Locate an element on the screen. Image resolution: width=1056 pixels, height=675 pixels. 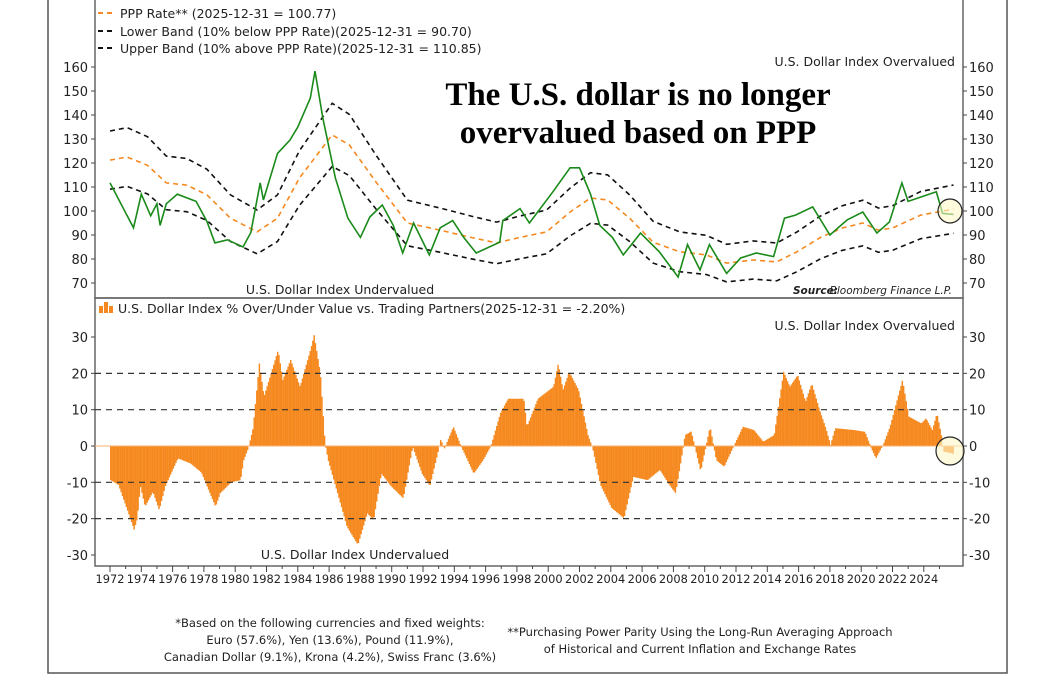
y-tick-label-right: 90 is located at coordinates (977, 236).